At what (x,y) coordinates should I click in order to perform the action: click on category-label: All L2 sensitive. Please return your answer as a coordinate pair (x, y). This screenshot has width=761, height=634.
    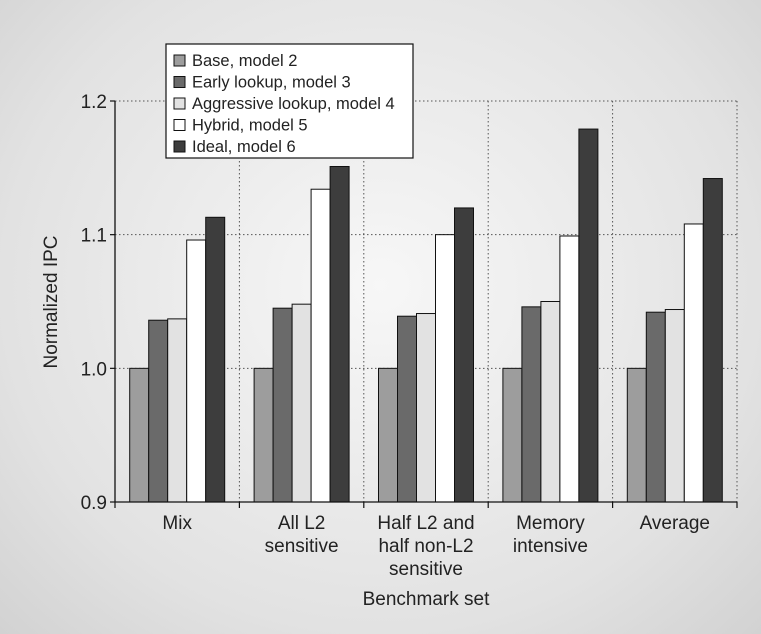
    Looking at the image, I should click on (302, 535).